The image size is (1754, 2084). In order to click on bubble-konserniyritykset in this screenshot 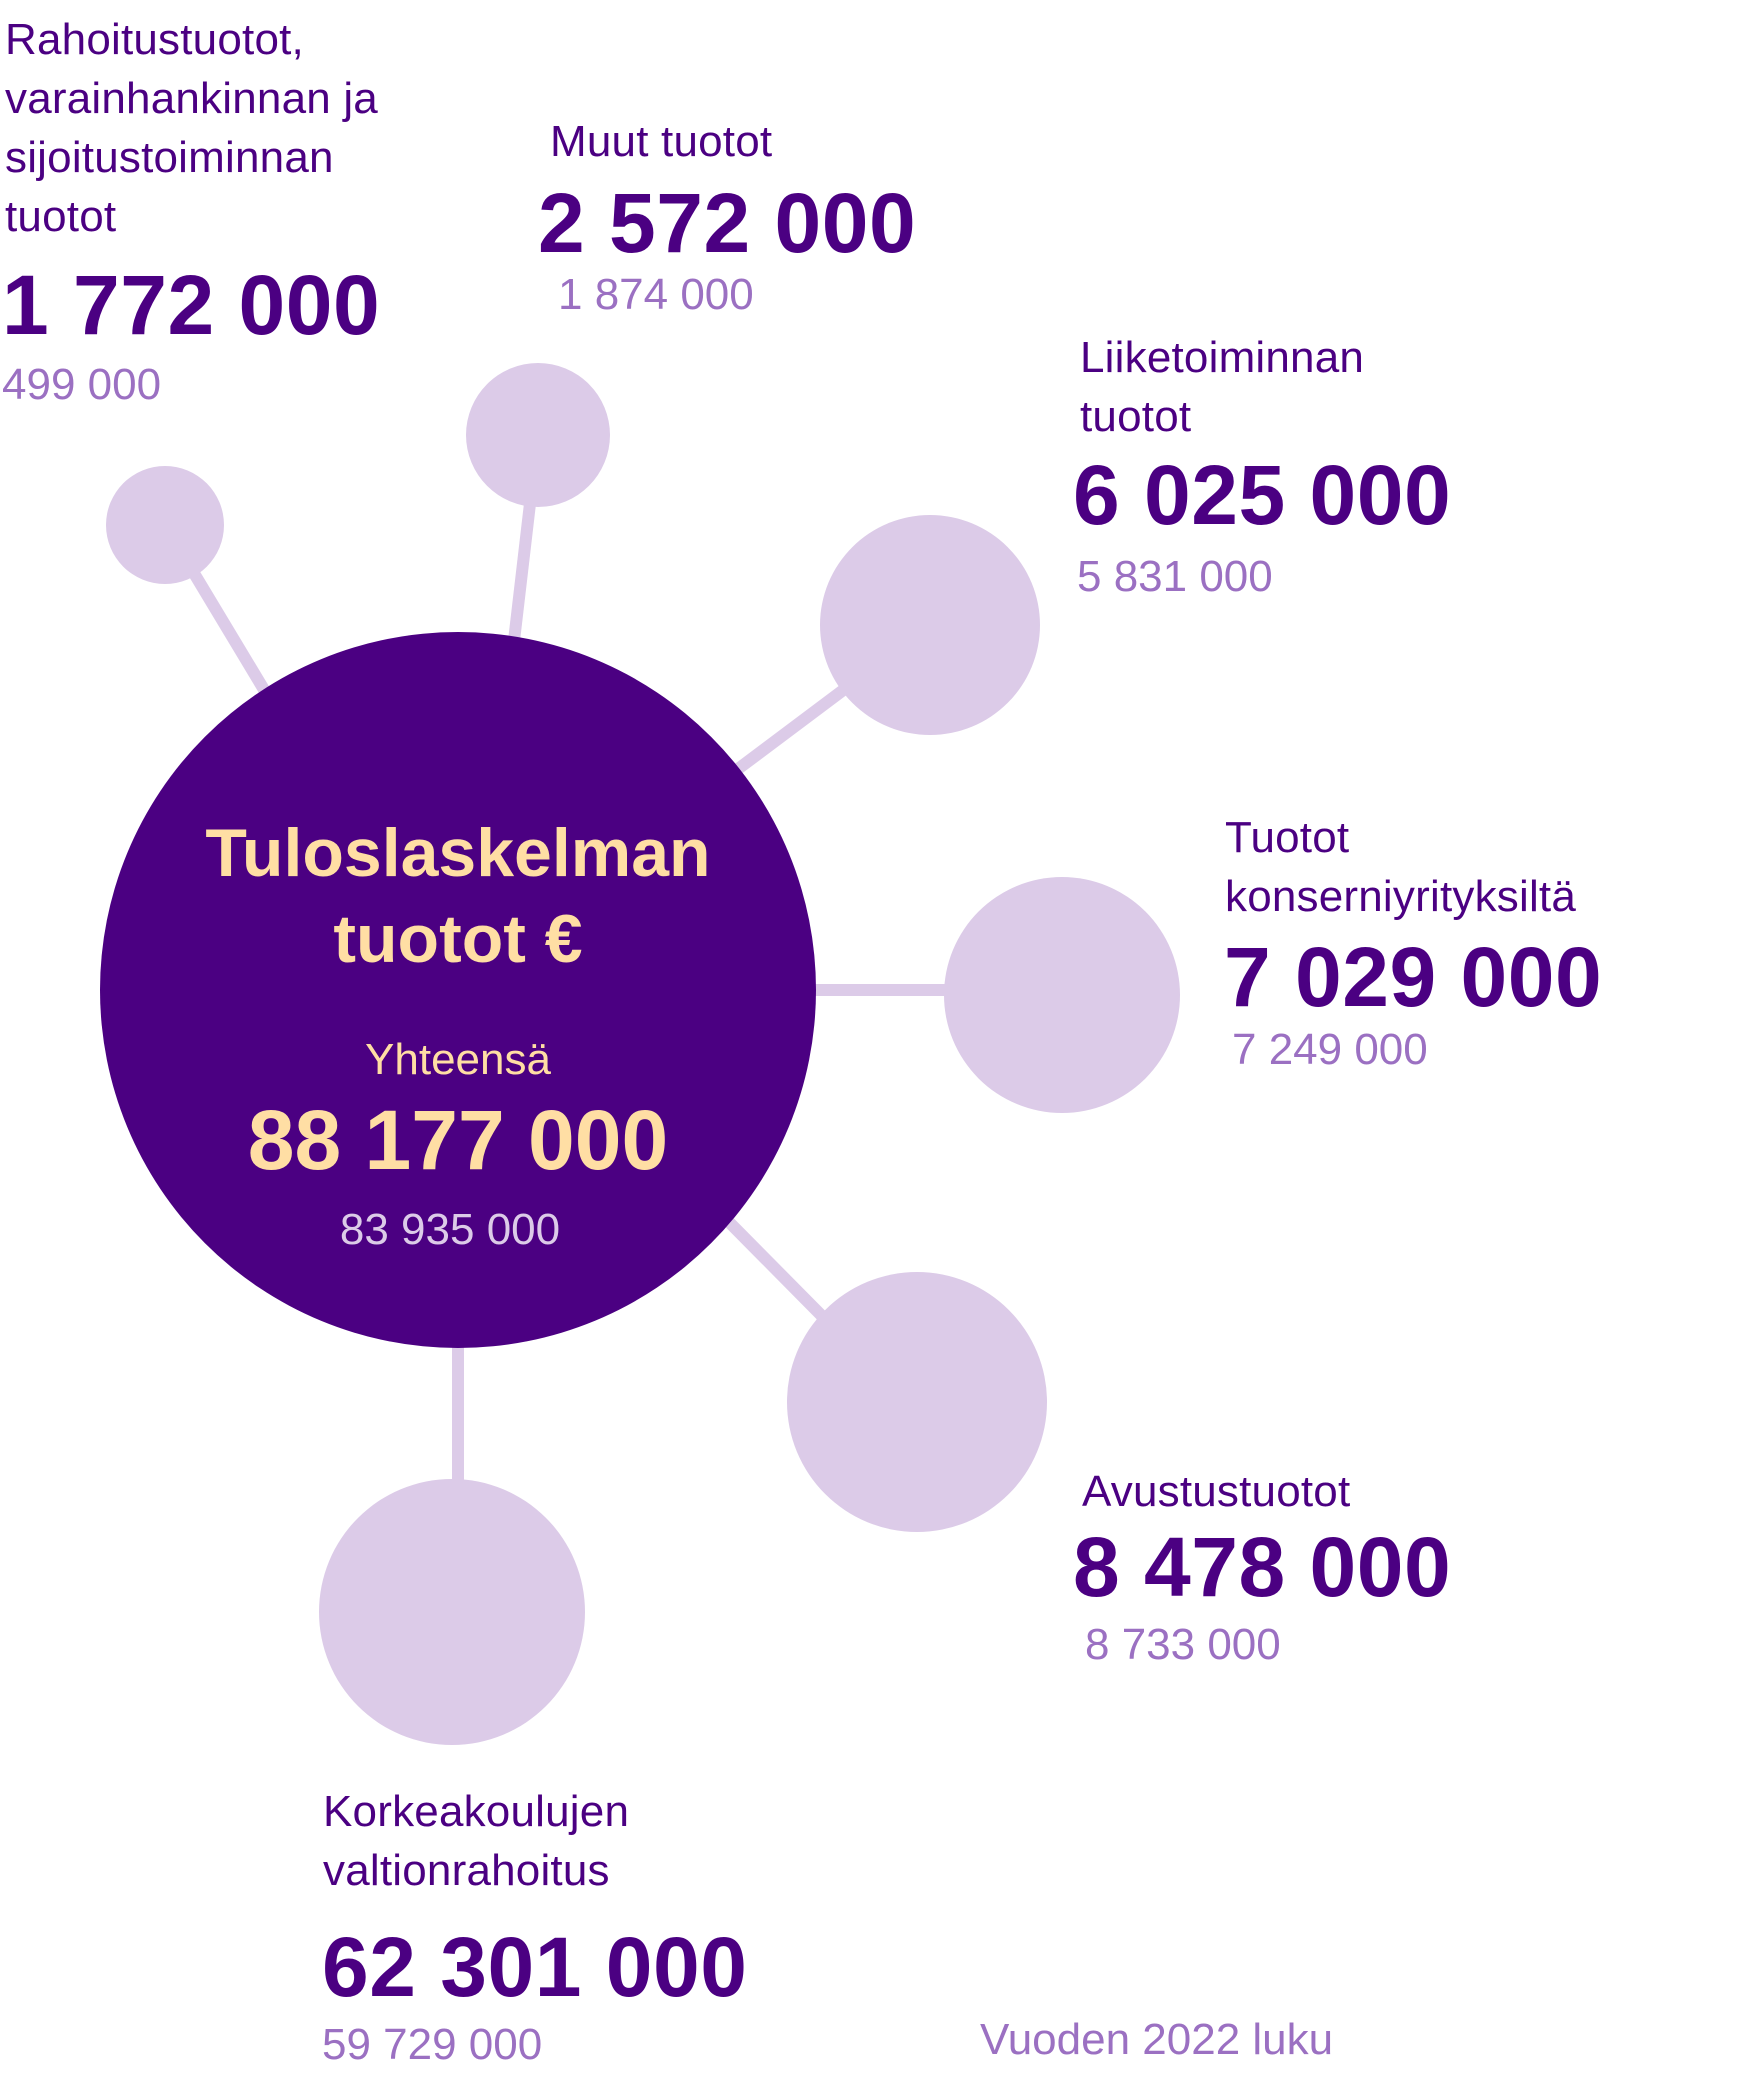, I will do `click(1062, 995)`.